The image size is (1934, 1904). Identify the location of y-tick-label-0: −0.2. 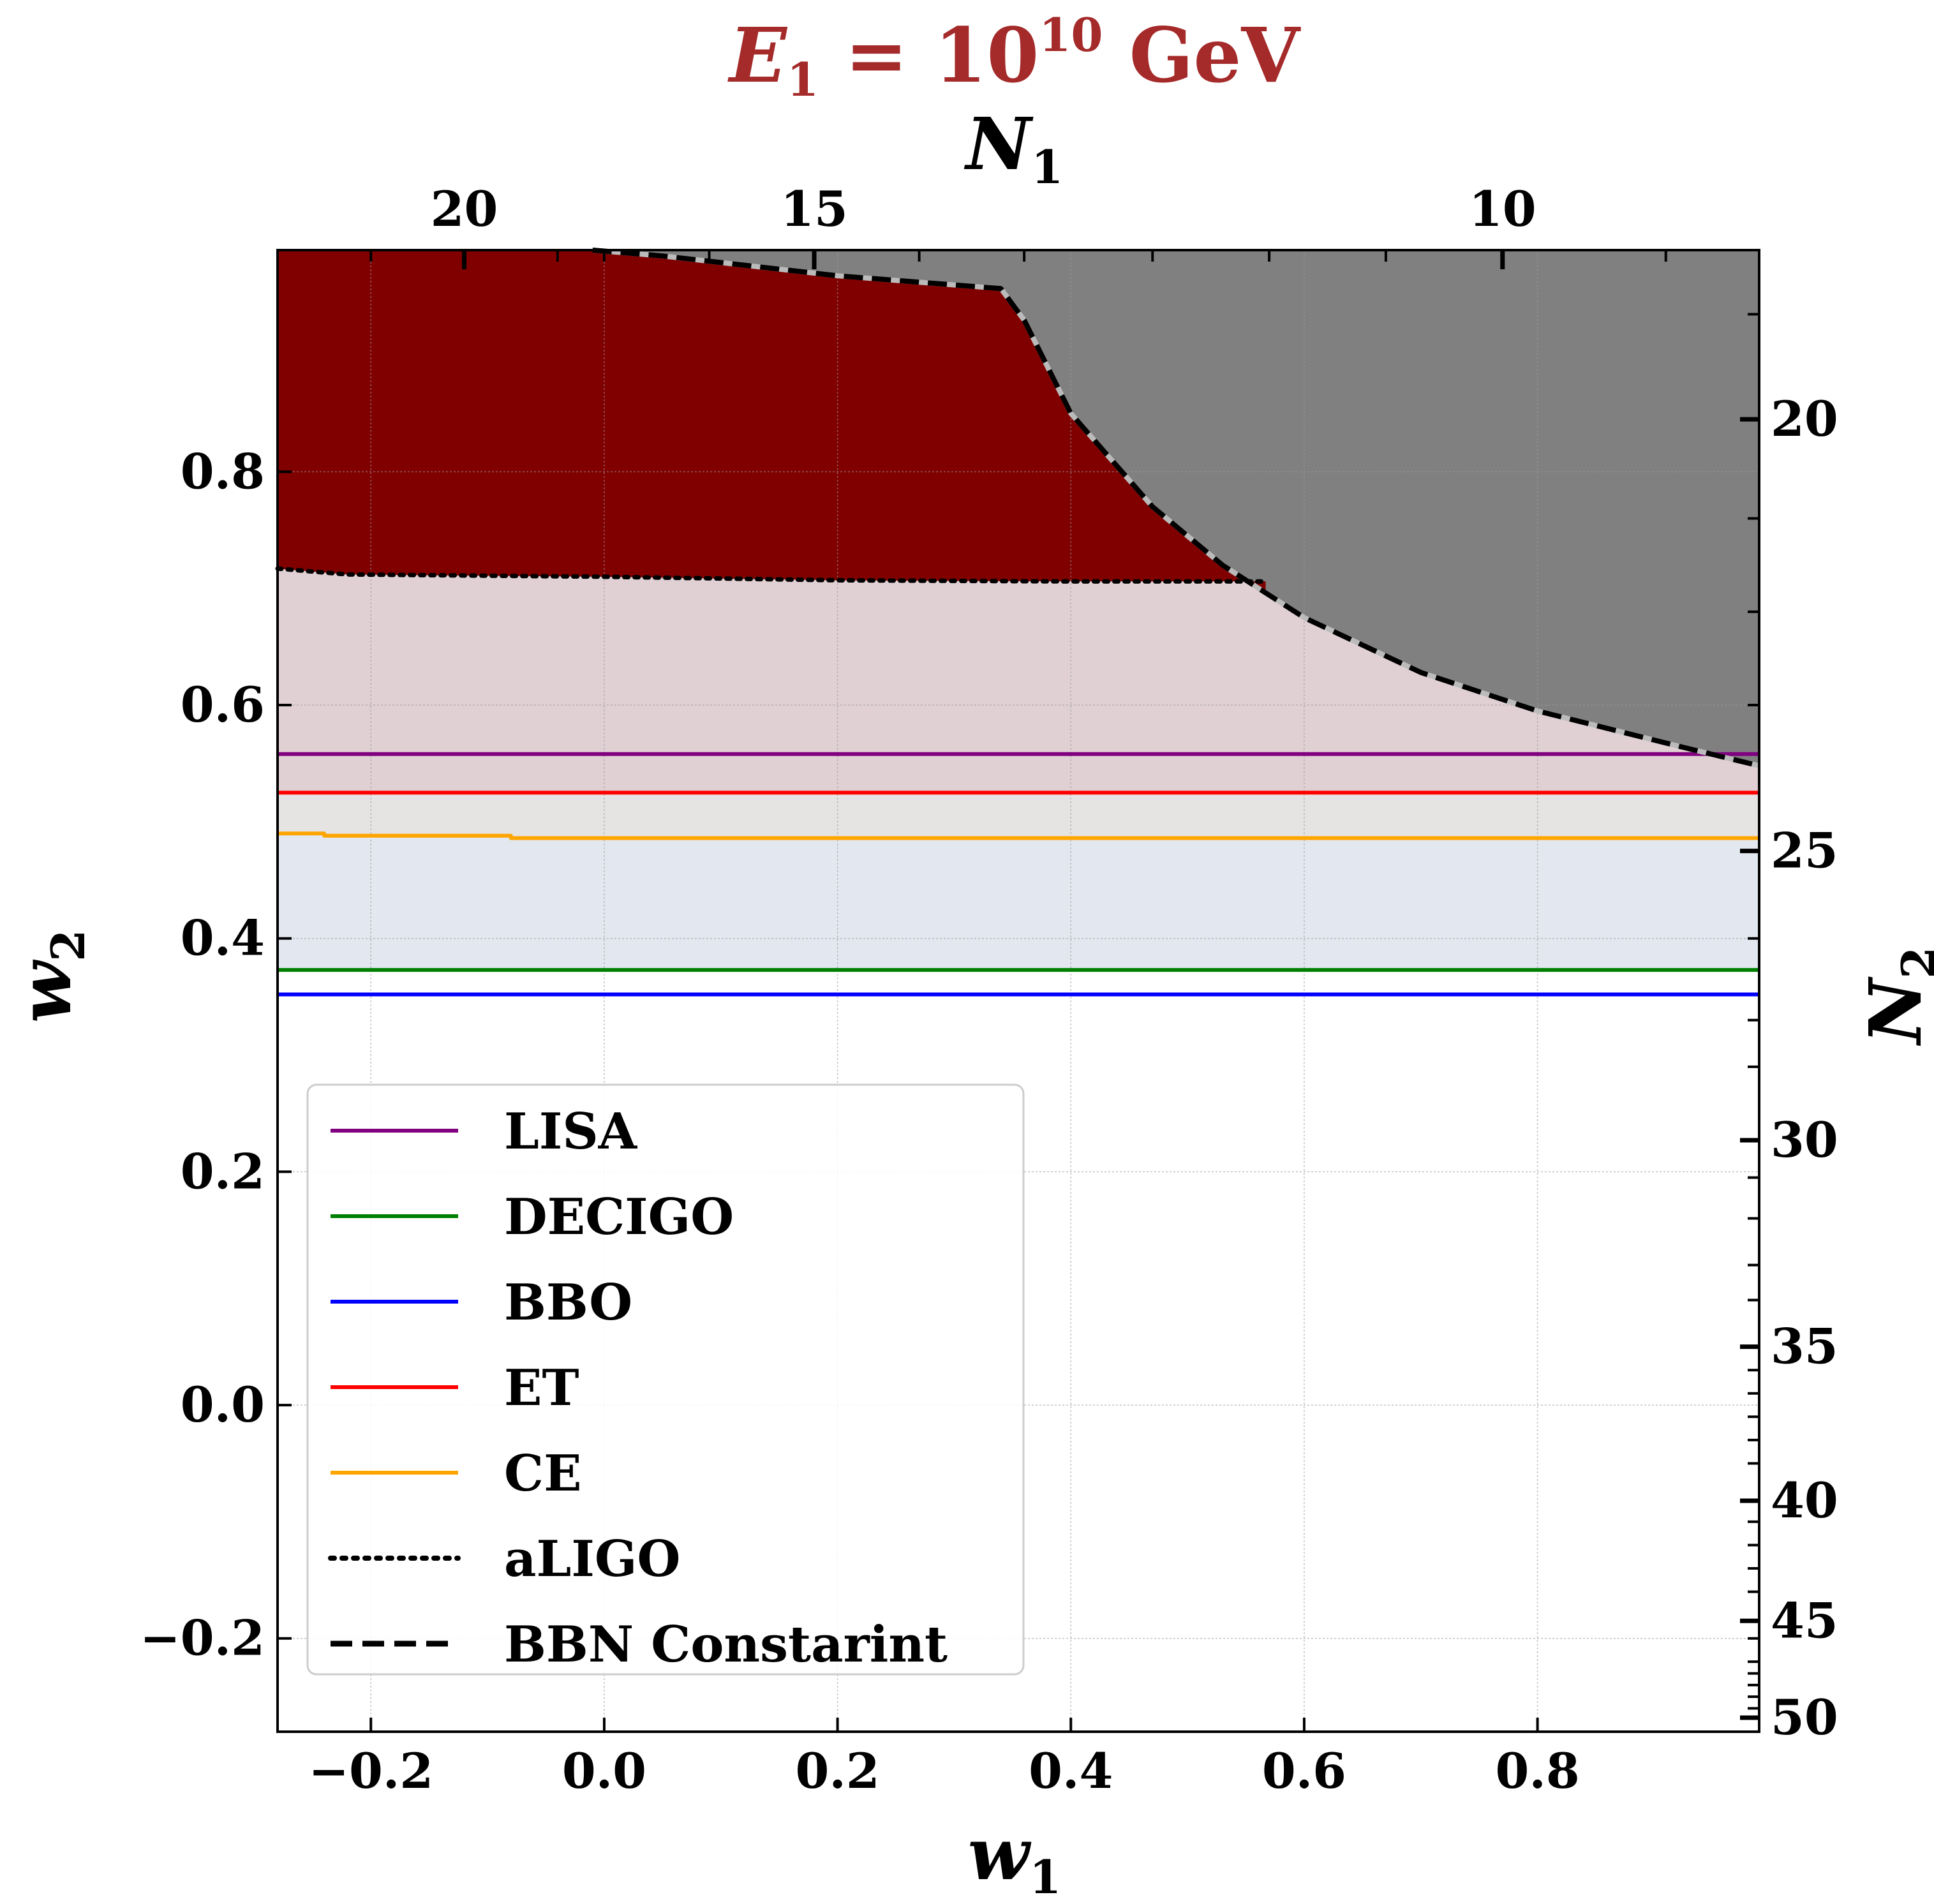
(203, 1638).